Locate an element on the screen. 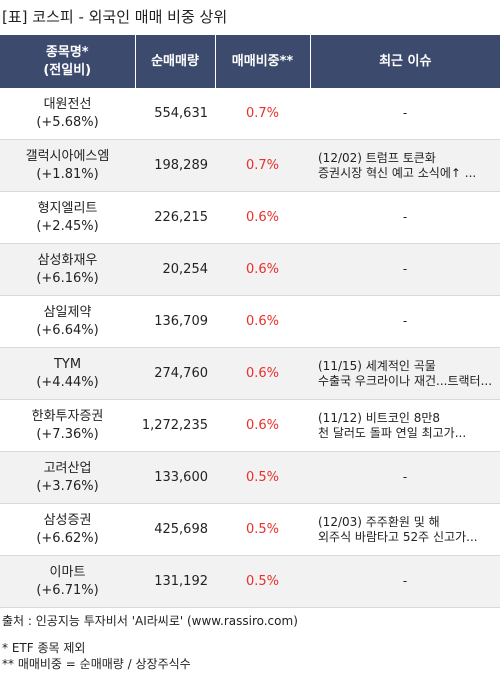  stock-name: 삼성증권 is located at coordinates (67, 520).